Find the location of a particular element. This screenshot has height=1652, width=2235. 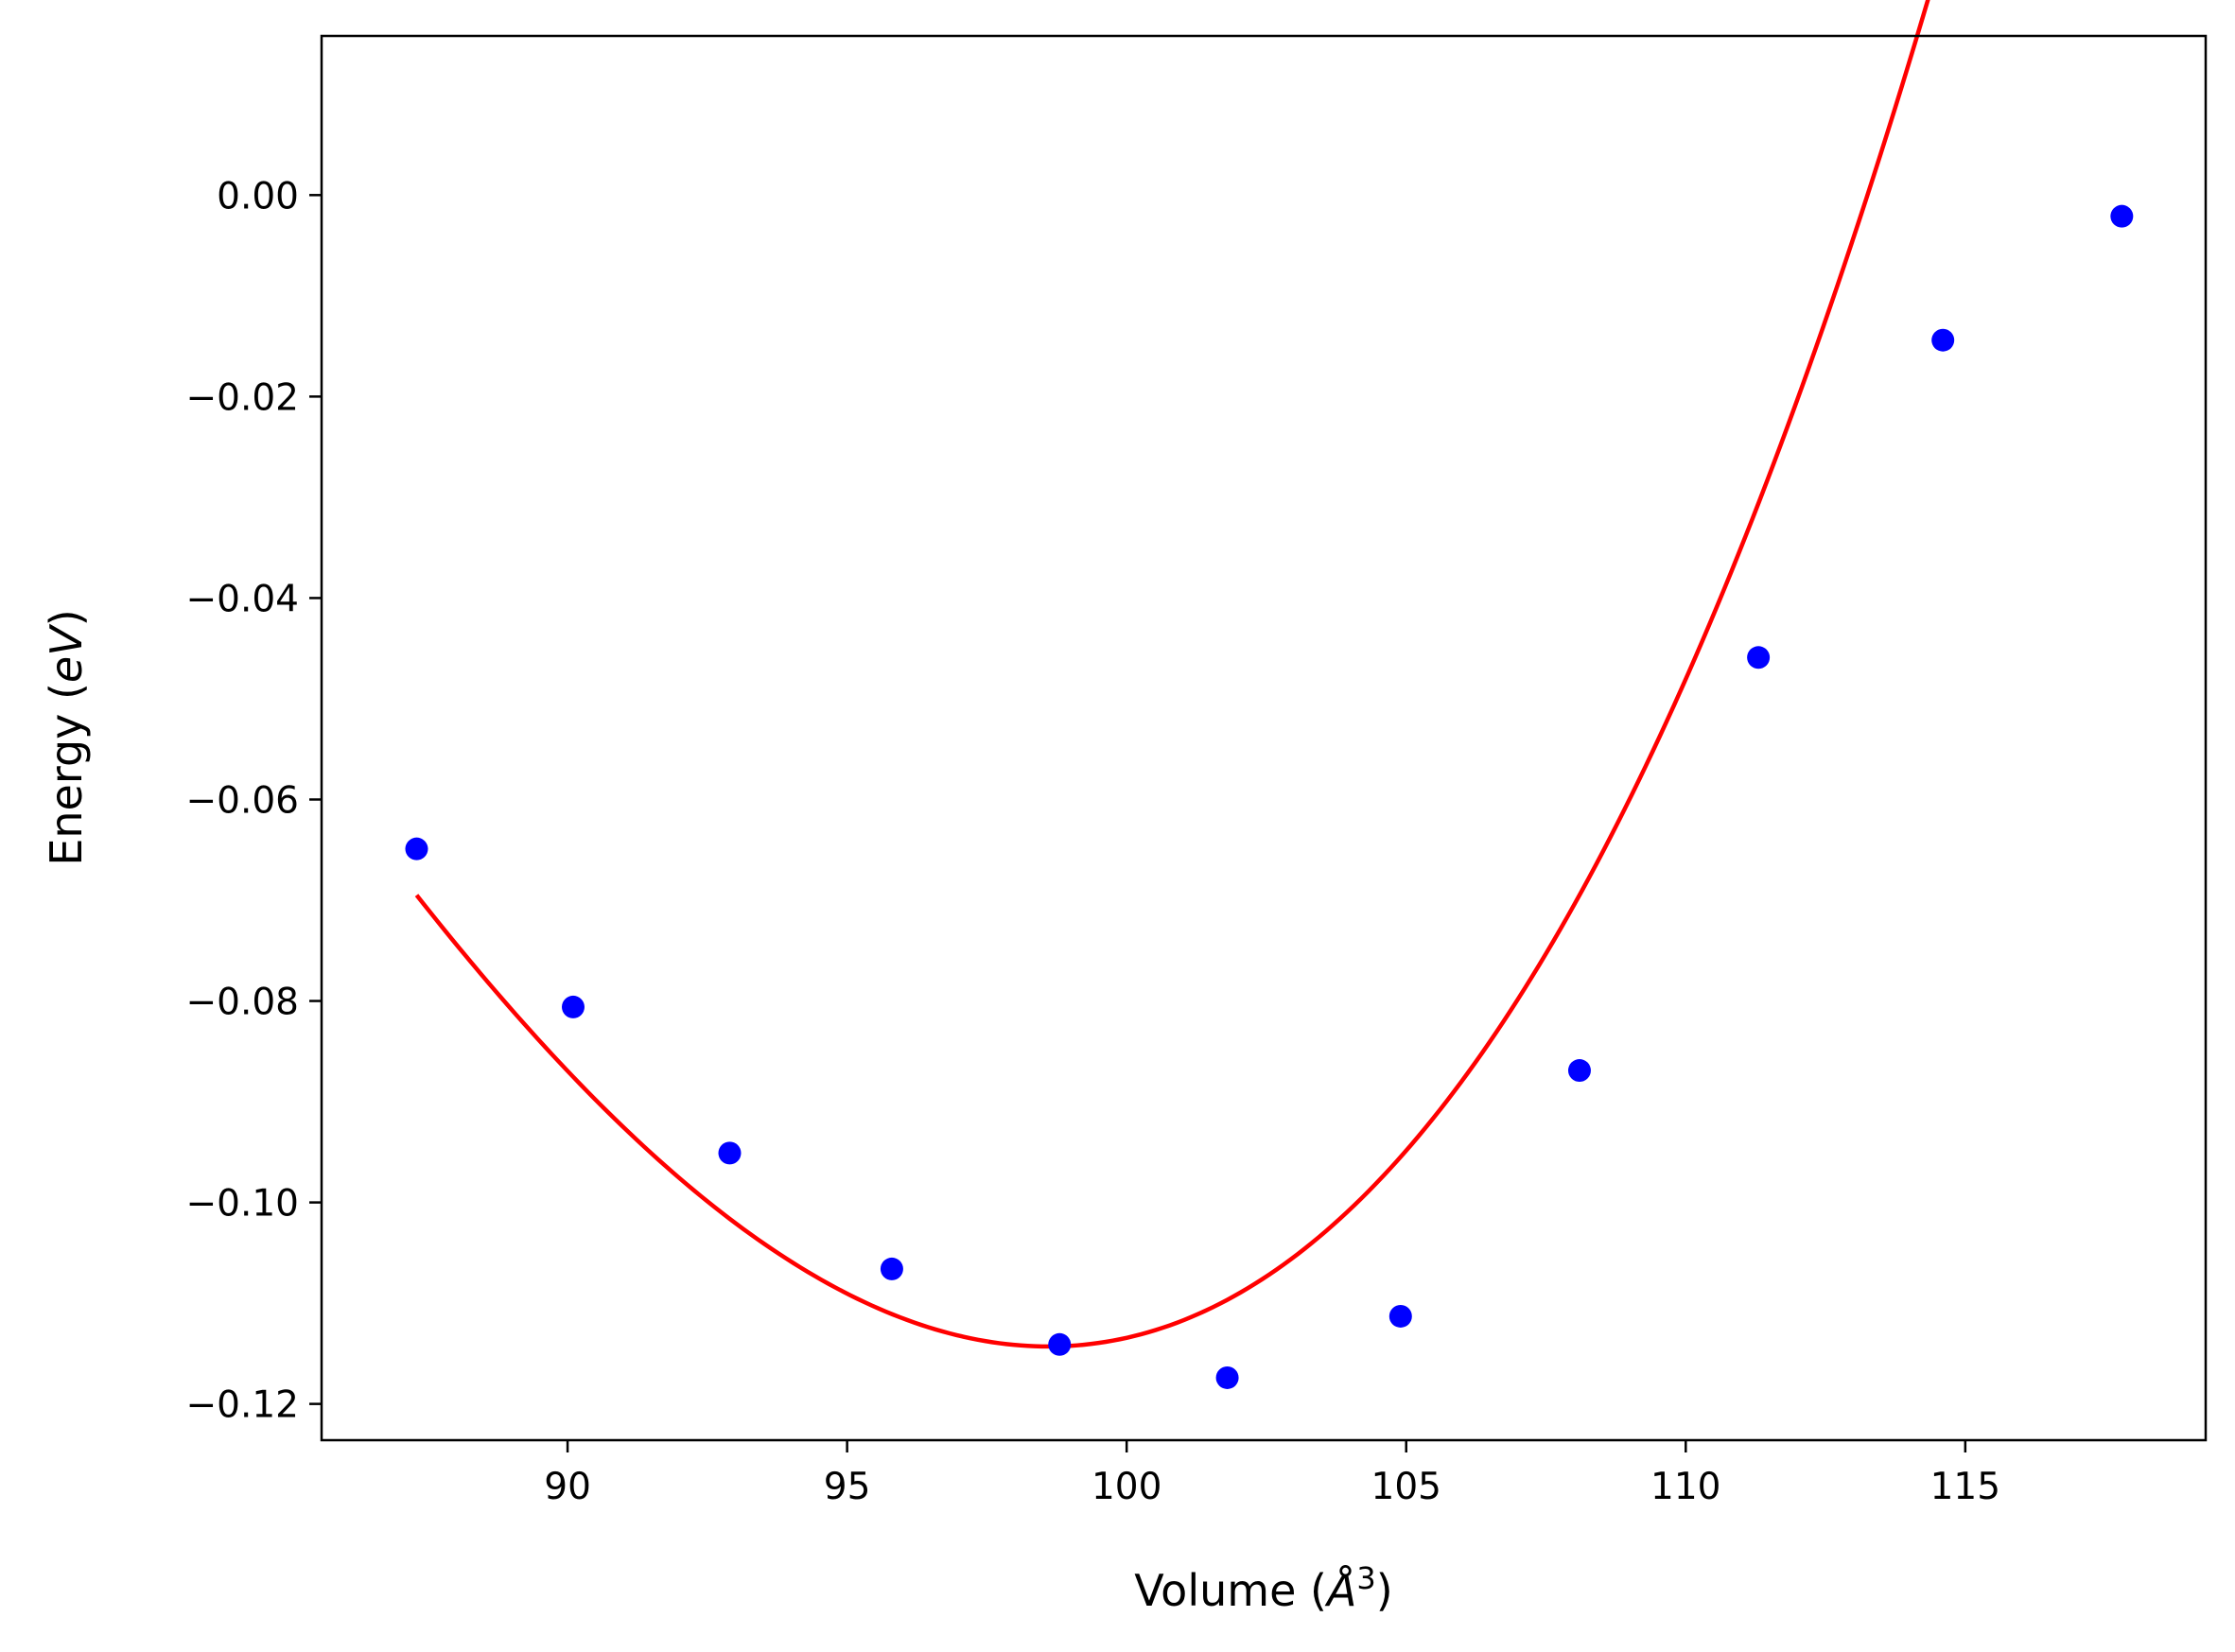

y-tick-label: 0.00 is located at coordinates (258, 196).